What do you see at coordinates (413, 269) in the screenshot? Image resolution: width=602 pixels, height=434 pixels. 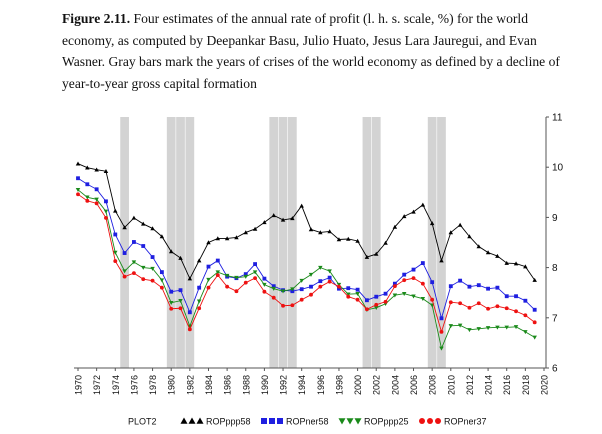 I see `point-ROPner58-2006` at bounding box center [413, 269].